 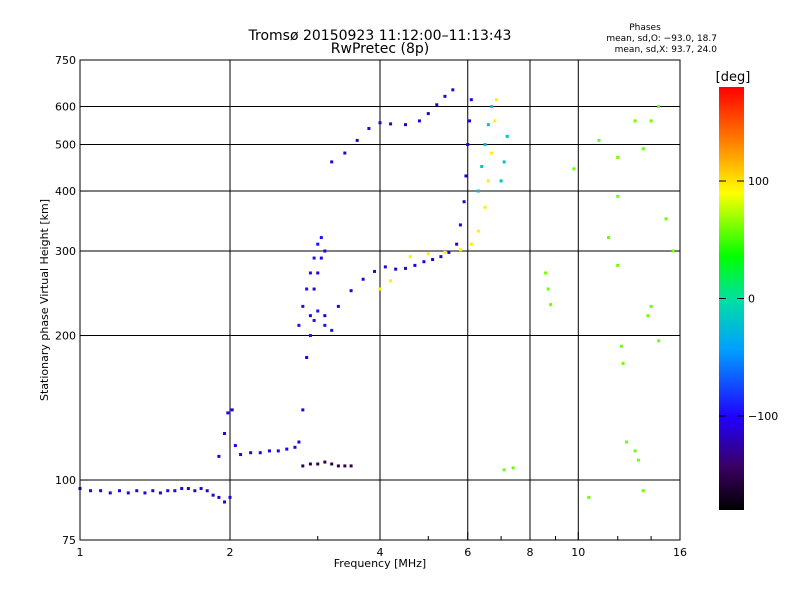 I want to click on x-tick-label: 16, so click(x=680, y=552).